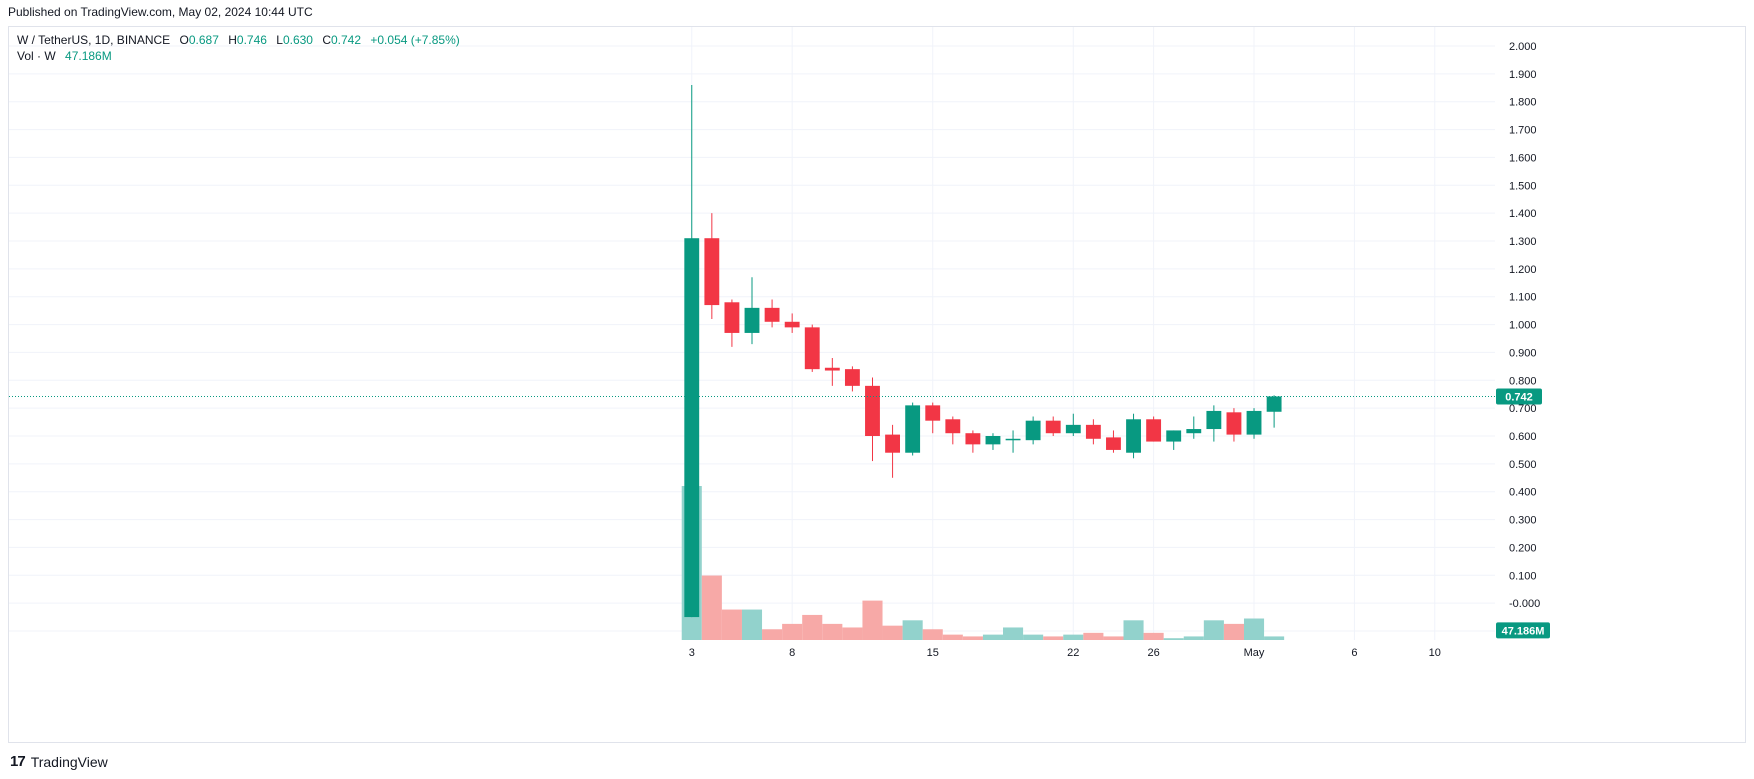 This screenshot has height=779, width=1754. Describe the element at coordinates (1523, 75) in the screenshot. I see `price-tick-label: 1.900` at that location.